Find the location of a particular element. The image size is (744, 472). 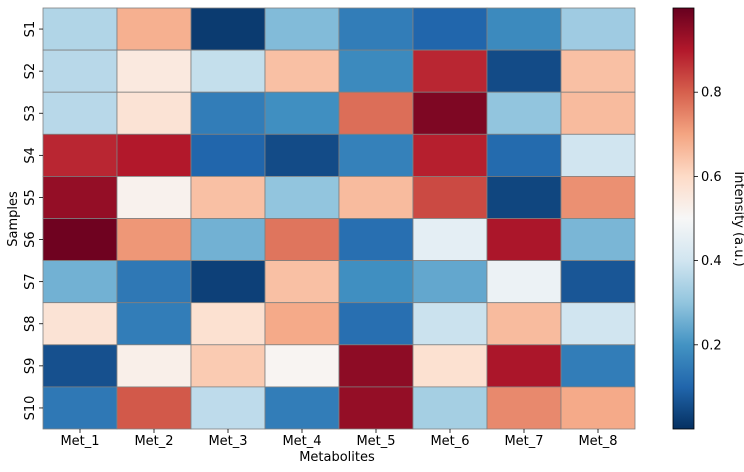

x-tick-label: Met_4 is located at coordinates (301, 441).